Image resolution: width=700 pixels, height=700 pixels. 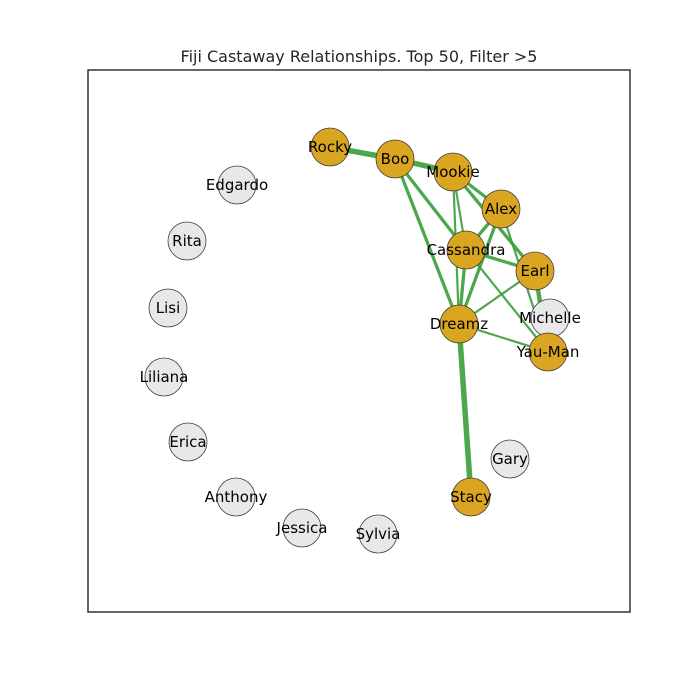 I want to click on node-label: Anthony, so click(x=236, y=497).